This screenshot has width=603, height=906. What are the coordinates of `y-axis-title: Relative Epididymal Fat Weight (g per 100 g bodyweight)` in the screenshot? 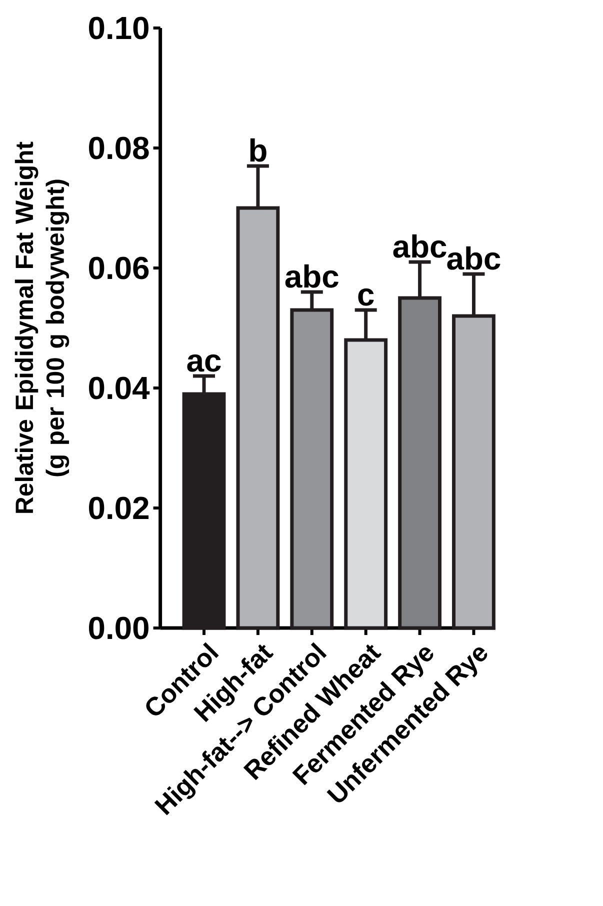 It's located at (42, 327).